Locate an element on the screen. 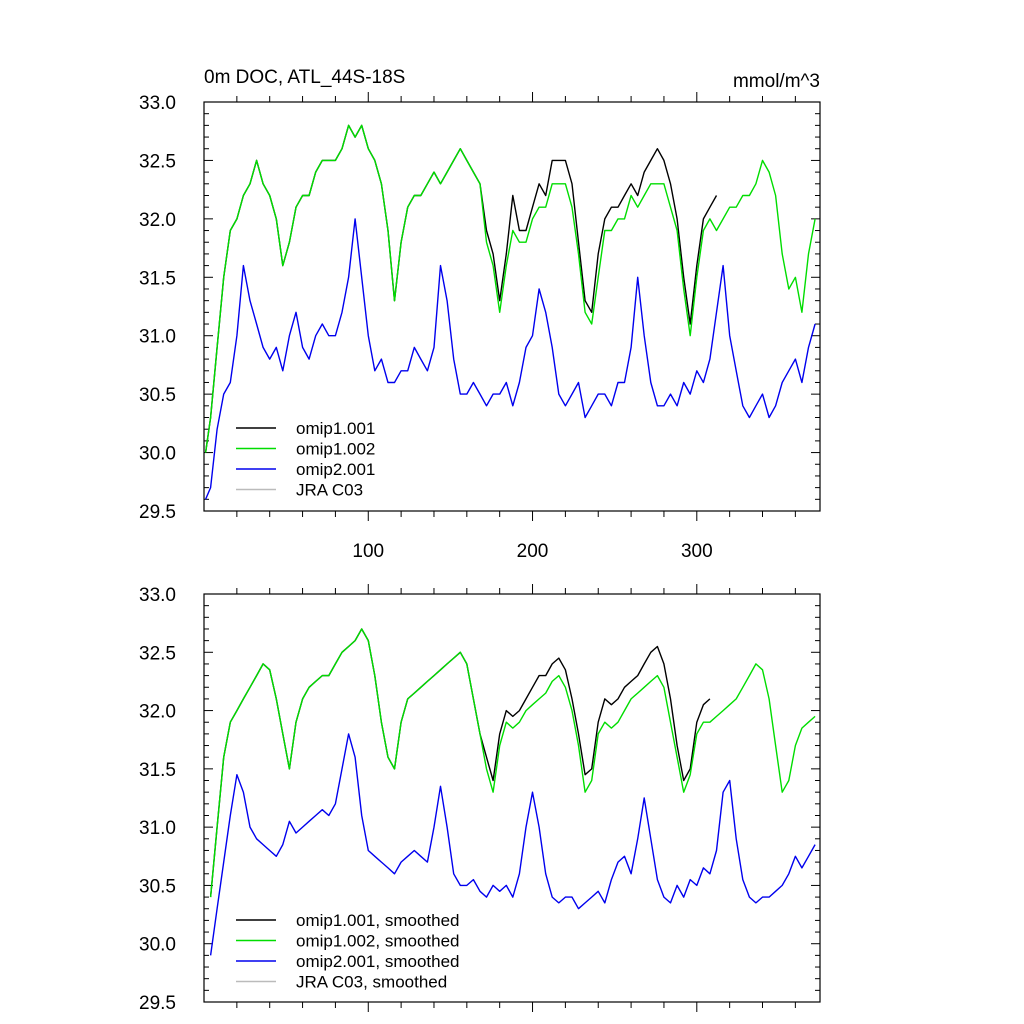 Image resolution: width=1024 pixels, height=1024 pixels. legend-label: JRA C03, smoothed is located at coordinates (371, 982).